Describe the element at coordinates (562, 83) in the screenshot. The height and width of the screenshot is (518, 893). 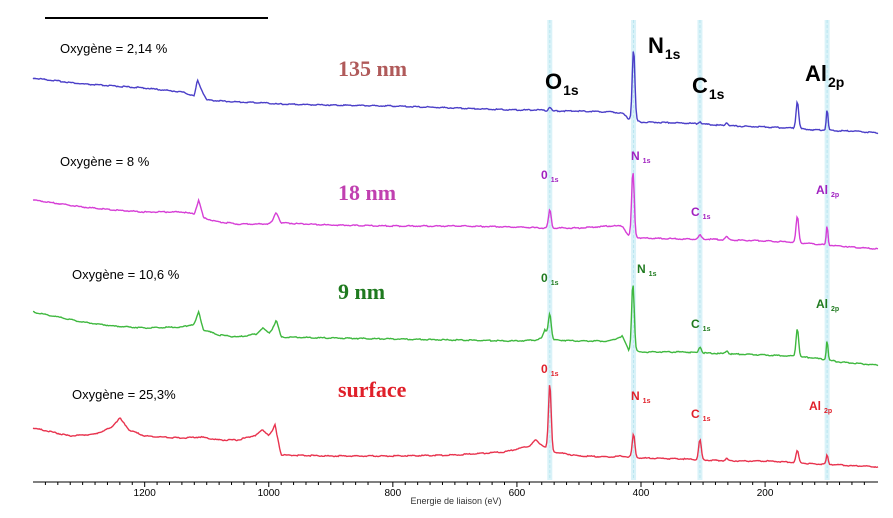
I see `peak-label-o1s_top: O1s` at that location.